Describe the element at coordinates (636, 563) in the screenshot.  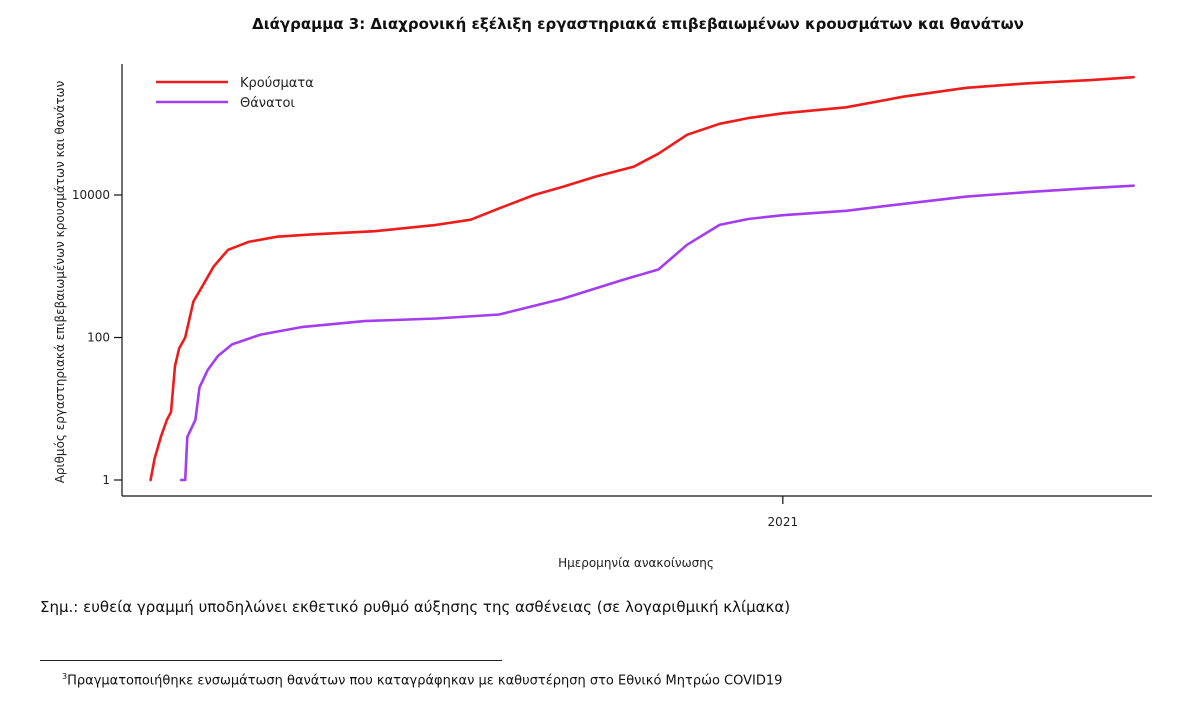
I see `x-axis-label: Ημερομηνία ανακοίνωσης` at that location.